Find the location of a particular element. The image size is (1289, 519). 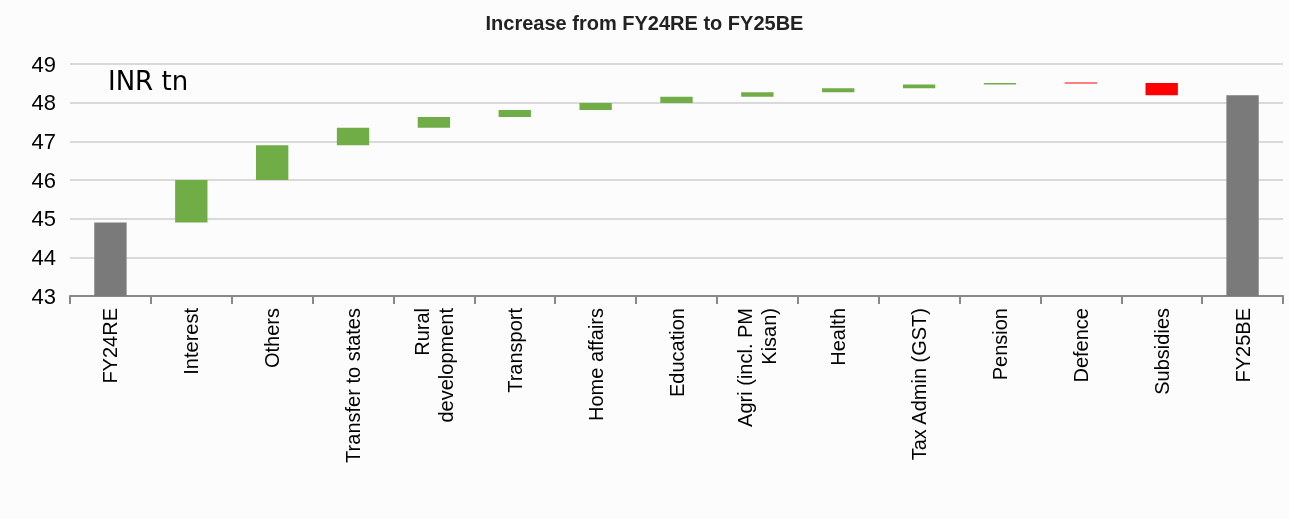

x-tick-label: Transfer to states is located at coordinates (353, 385).